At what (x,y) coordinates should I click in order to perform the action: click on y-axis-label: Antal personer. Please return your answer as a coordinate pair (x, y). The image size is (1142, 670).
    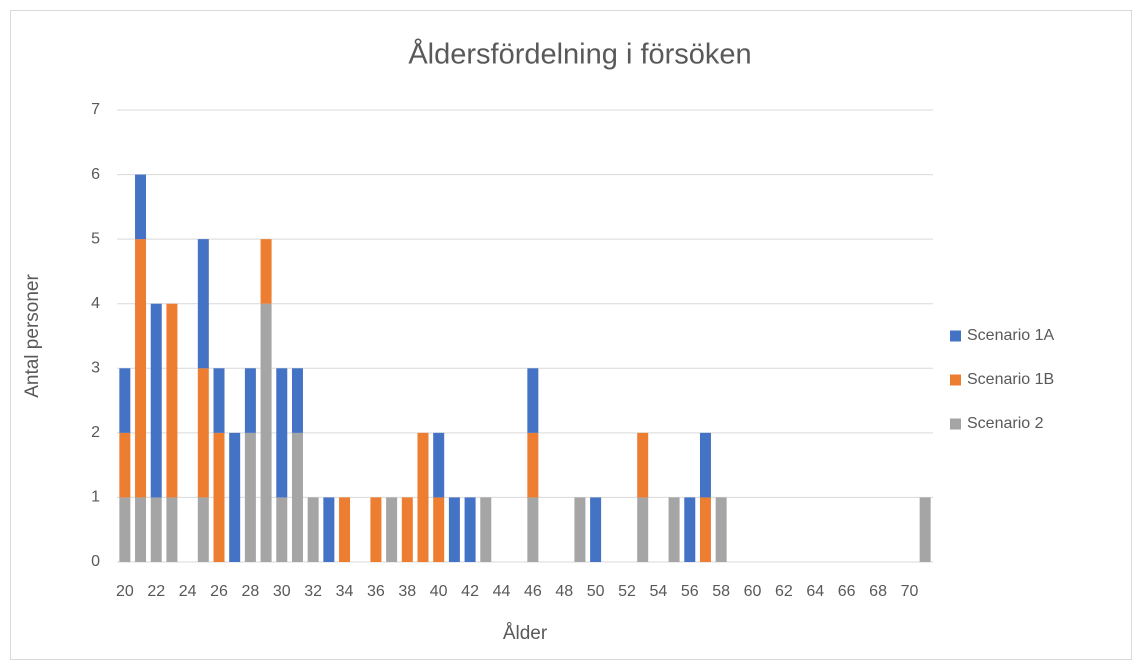
    Looking at the image, I should click on (32, 336).